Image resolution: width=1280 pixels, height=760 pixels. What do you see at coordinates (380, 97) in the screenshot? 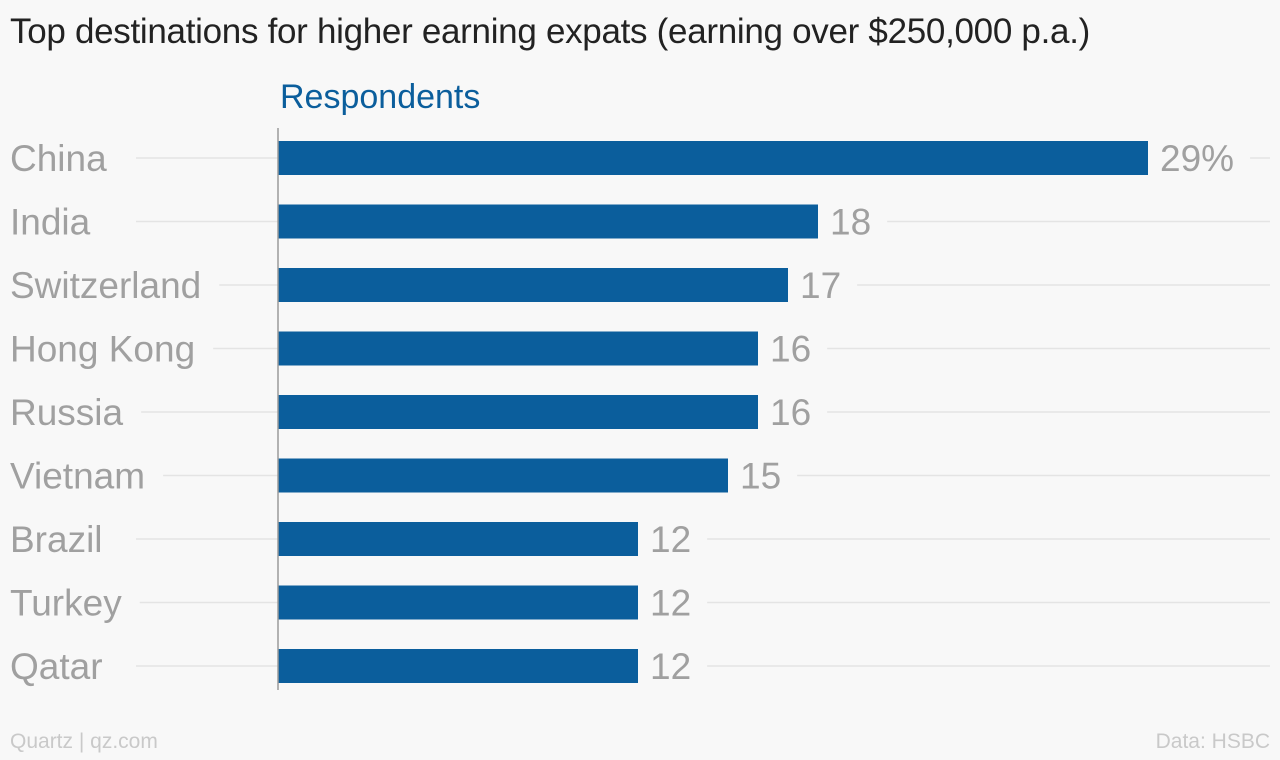
I see `series-label: Respondents` at bounding box center [380, 97].